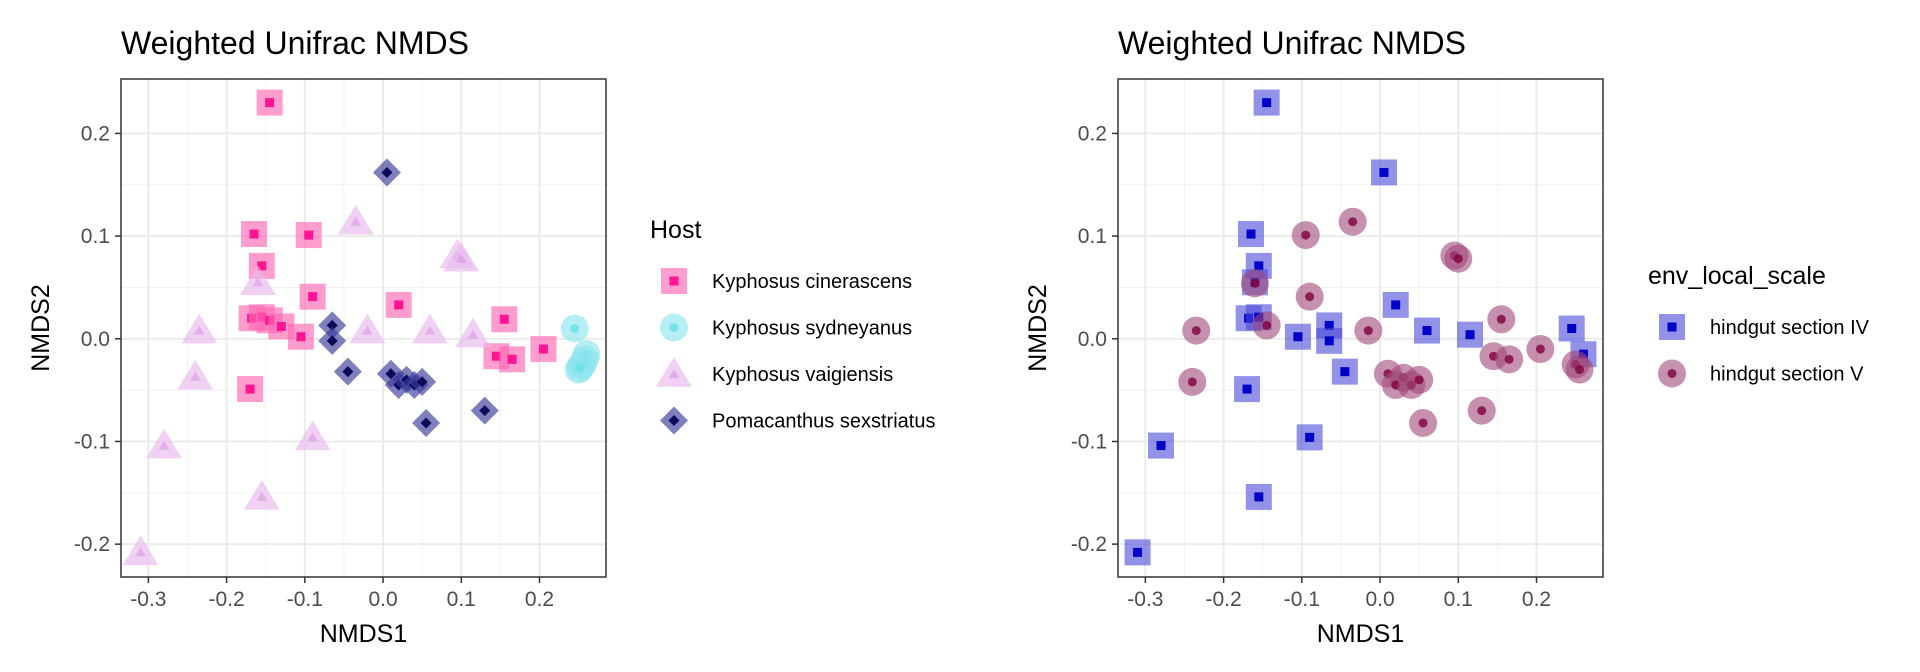  What do you see at coordinates (675, 230) in the screenshot?
I see `legend-title: Host` at bounding box center [675, 230].